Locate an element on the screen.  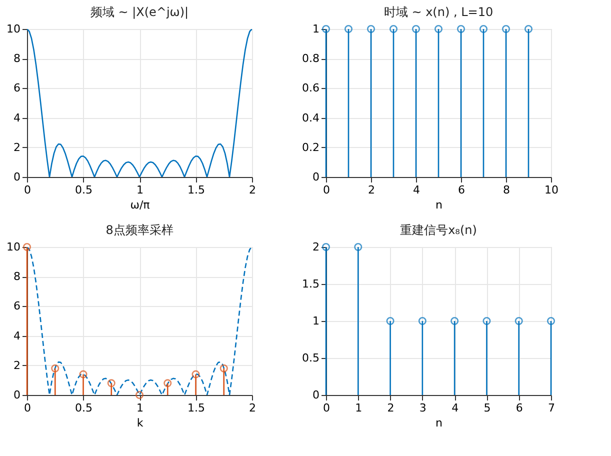
x-axis-title: k is located at coordinates (140, 423).